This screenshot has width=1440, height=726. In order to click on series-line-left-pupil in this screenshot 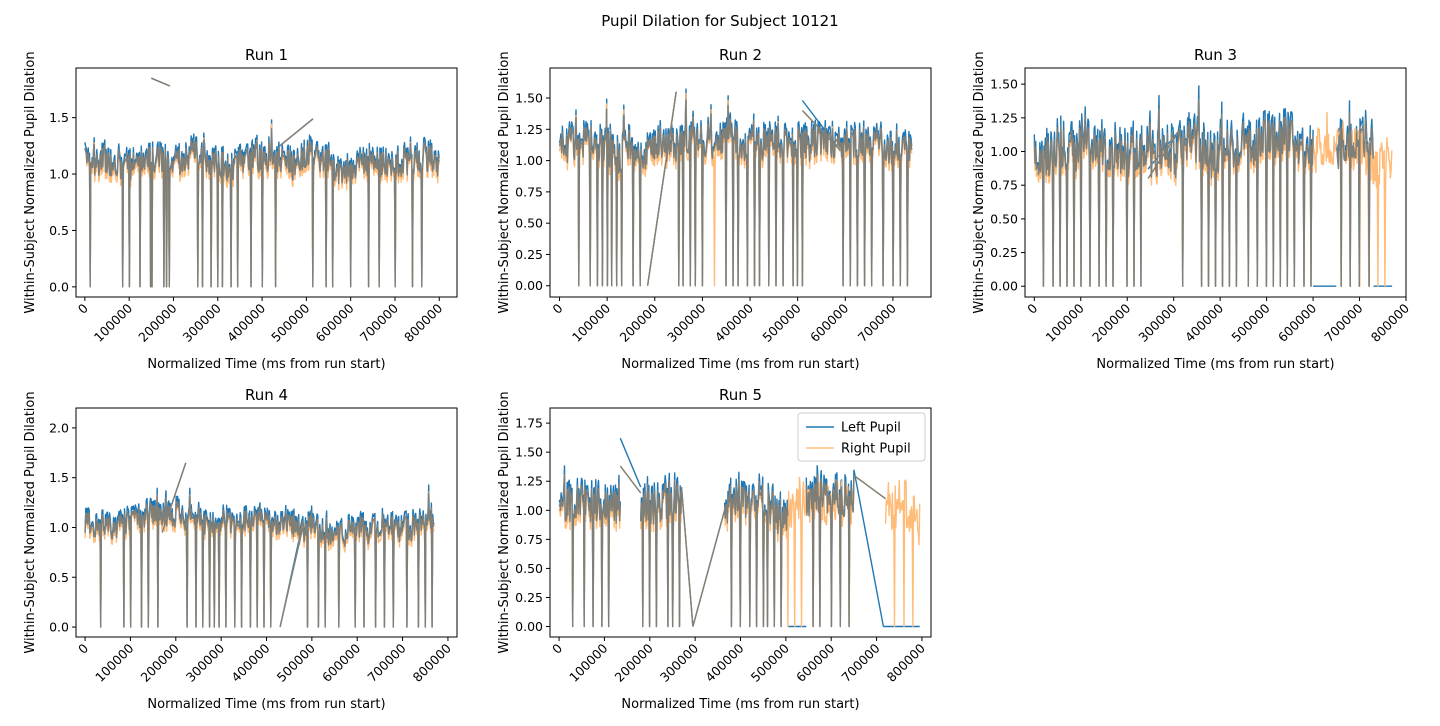, I will do `click(259, 545)`.